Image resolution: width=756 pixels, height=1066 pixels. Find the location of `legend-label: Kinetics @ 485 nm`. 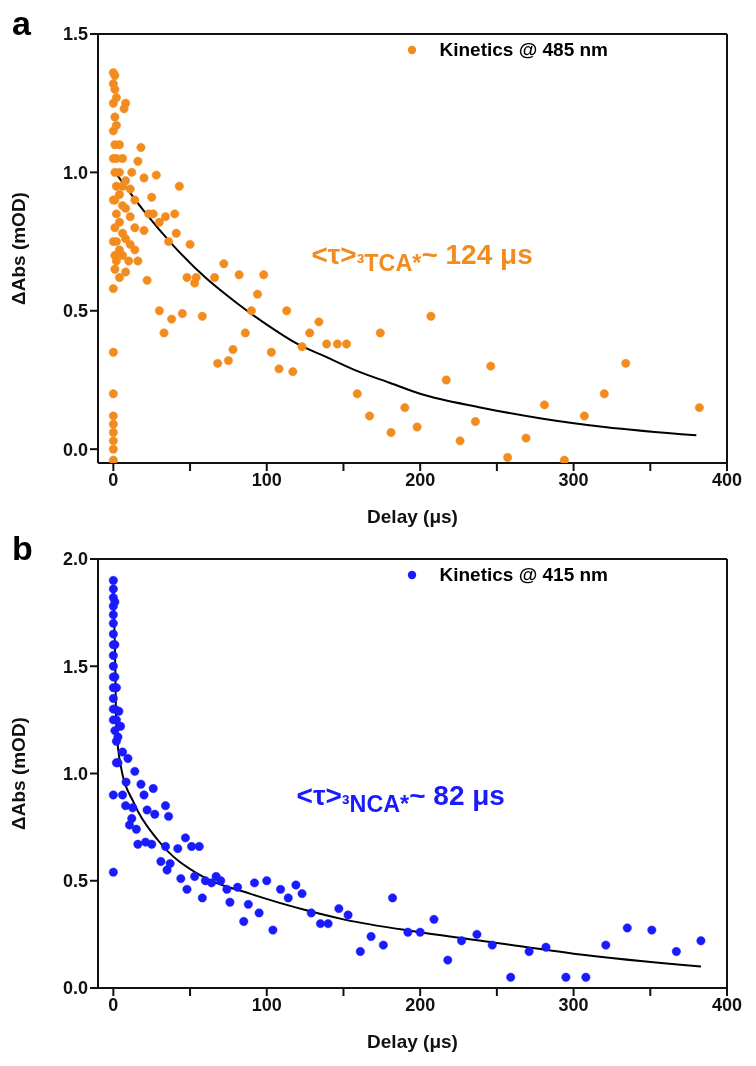

legend-label: Kinetics @ 485 nm is located at coordinates (523, 50).